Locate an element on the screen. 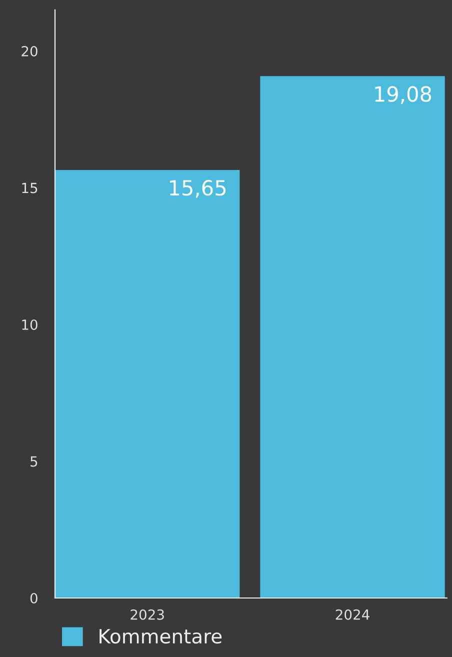 This screenshot has width=452, height=657. data-label: 15,65 is located at coordinates (198, 189).